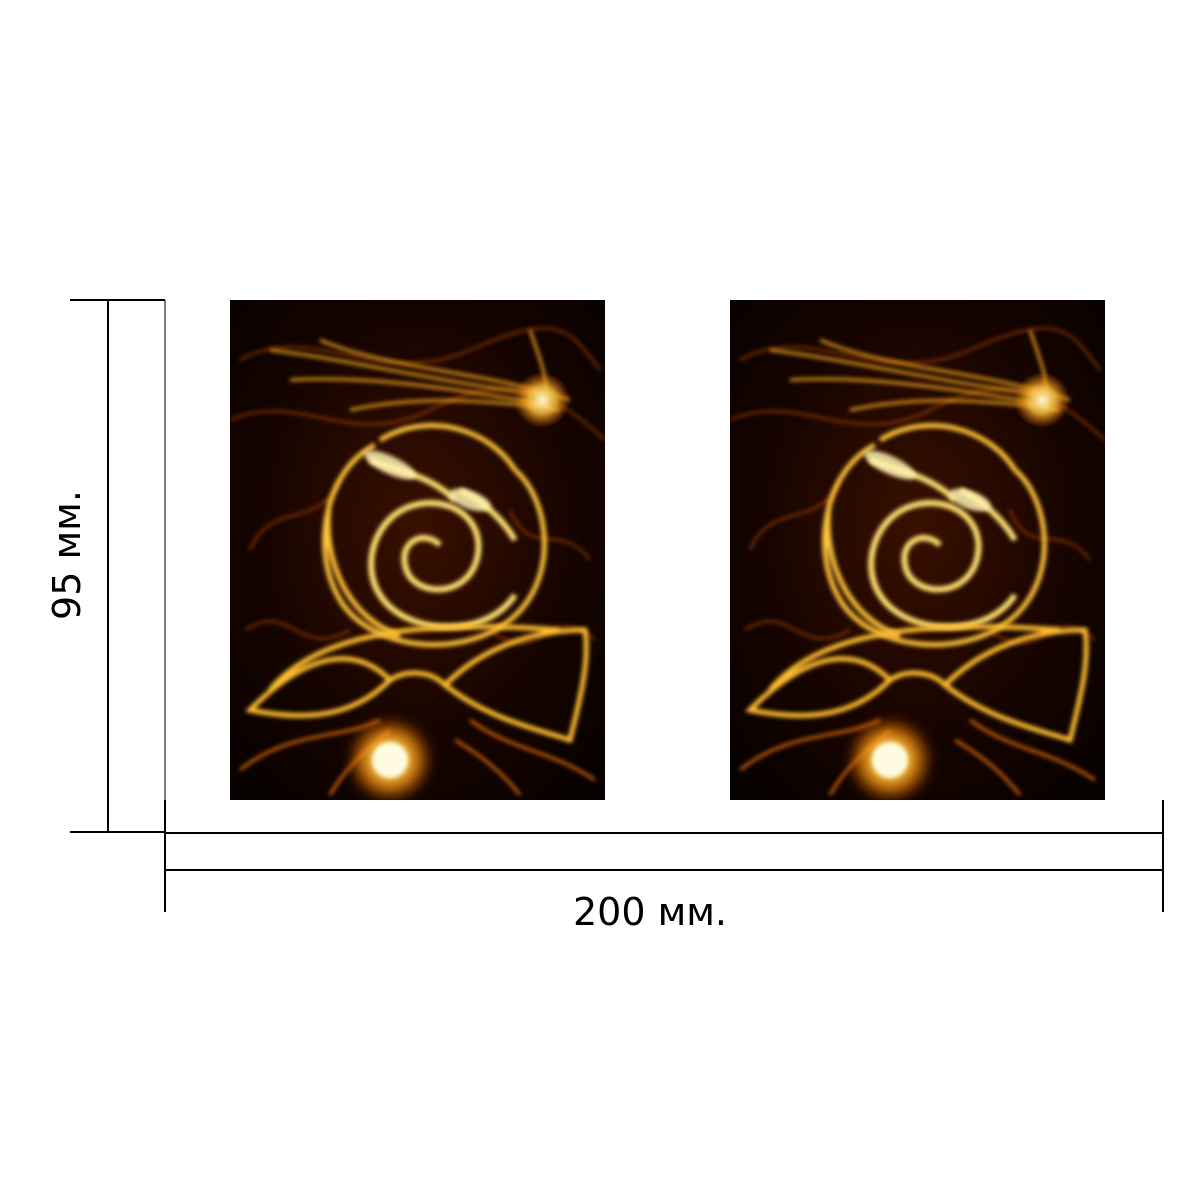  What do you see at coordinates (917, 551) in the screenshot?
I see `fire-artwork-panel-right` at bounding box center [917, 551].